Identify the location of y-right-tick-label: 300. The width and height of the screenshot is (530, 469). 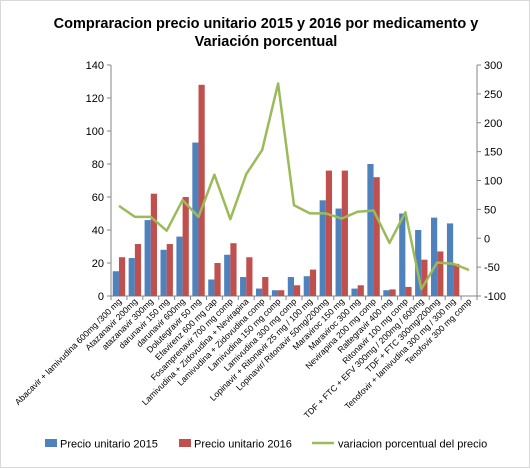
(493, 66).